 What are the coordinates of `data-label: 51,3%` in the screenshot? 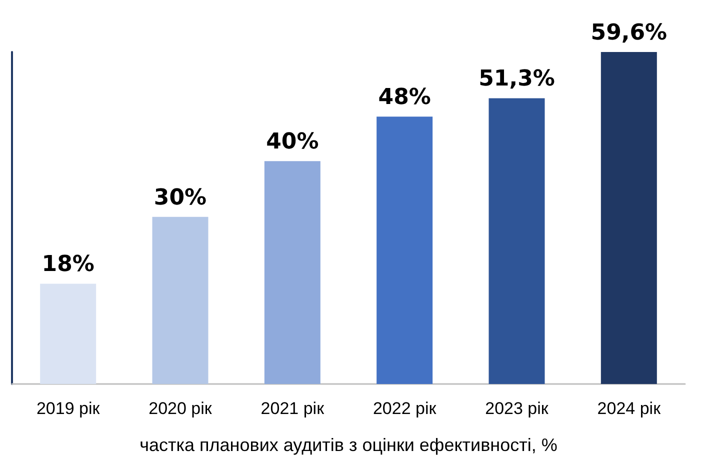 It's located at (516, 79).